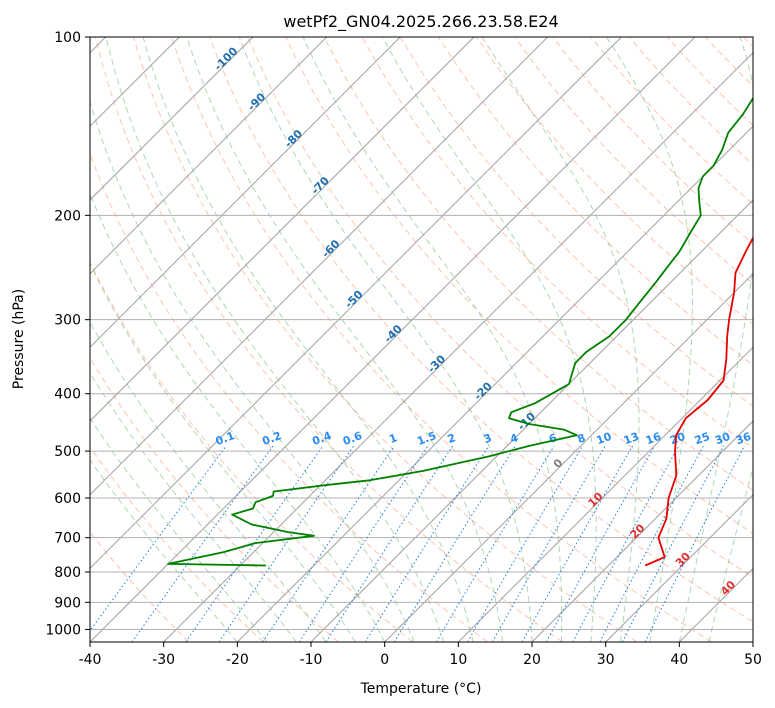 The height and width of the screenshot is (708, 775). I want to click on isotherm-label: -100, so click(226, 58).